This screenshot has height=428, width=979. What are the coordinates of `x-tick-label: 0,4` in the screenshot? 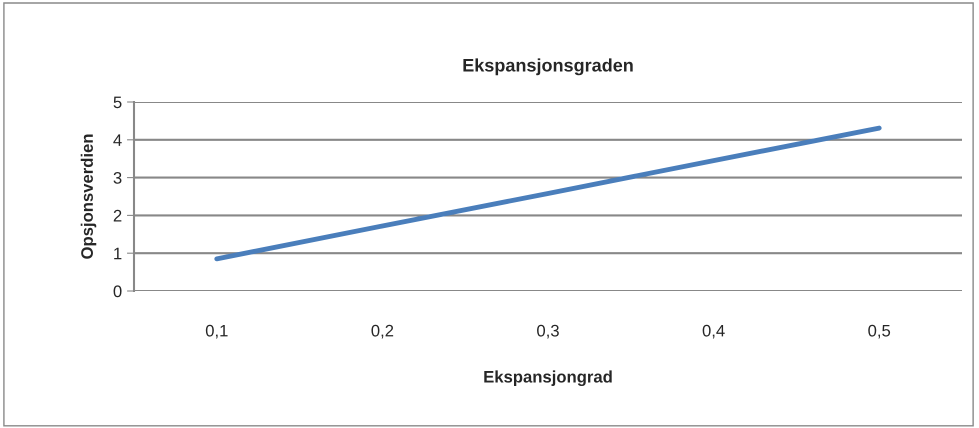 It's located at (713, 331).